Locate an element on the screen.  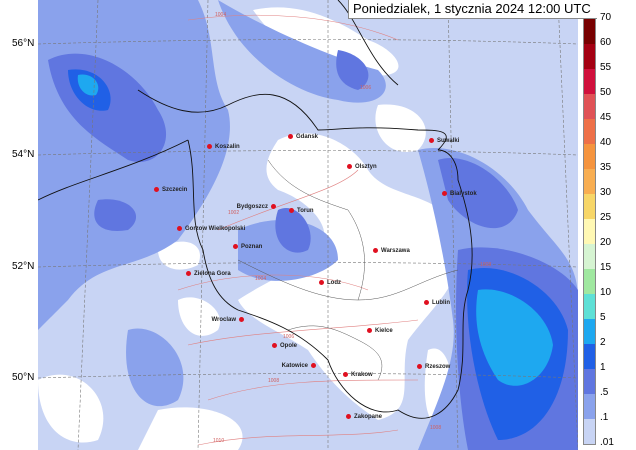
city-name: Bialystok is located at coordinates (463, 194).